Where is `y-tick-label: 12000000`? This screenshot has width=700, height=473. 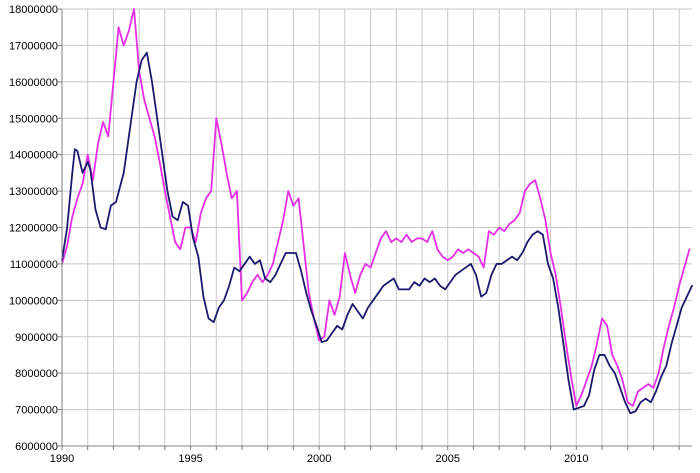
y-tick-label: 12000000 is located at coordinates (33, 229).